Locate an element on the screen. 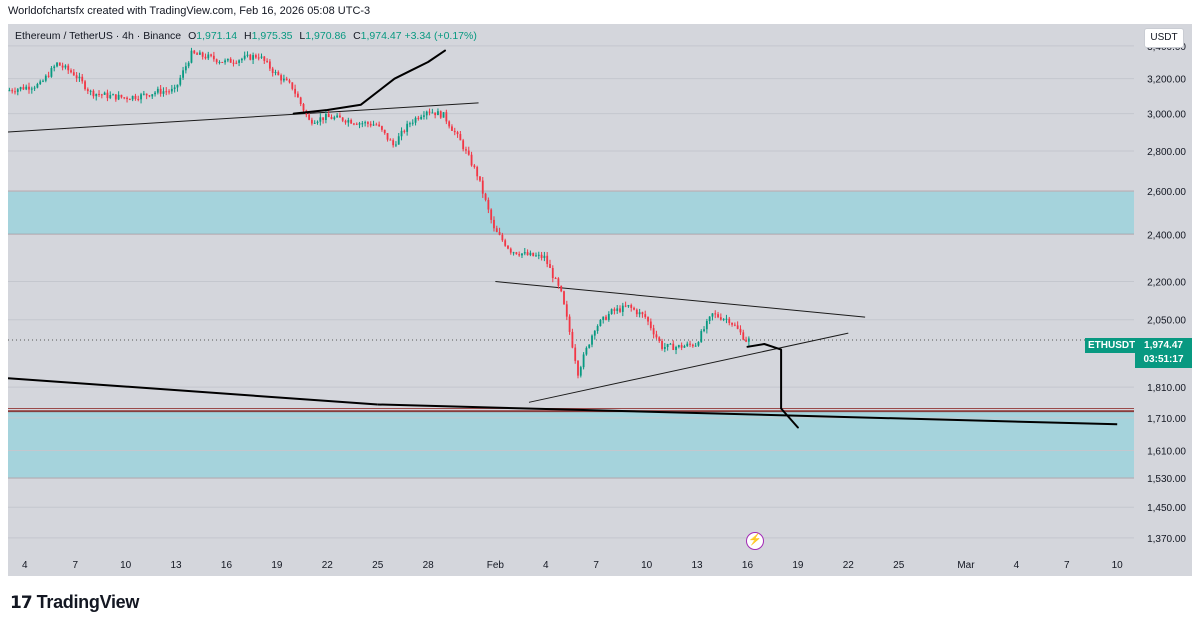 This screenshot has width=1200, height=628. symbol-name: Ethereum / TetherUS · 4h · Binance is located at coordinates (98, 36).